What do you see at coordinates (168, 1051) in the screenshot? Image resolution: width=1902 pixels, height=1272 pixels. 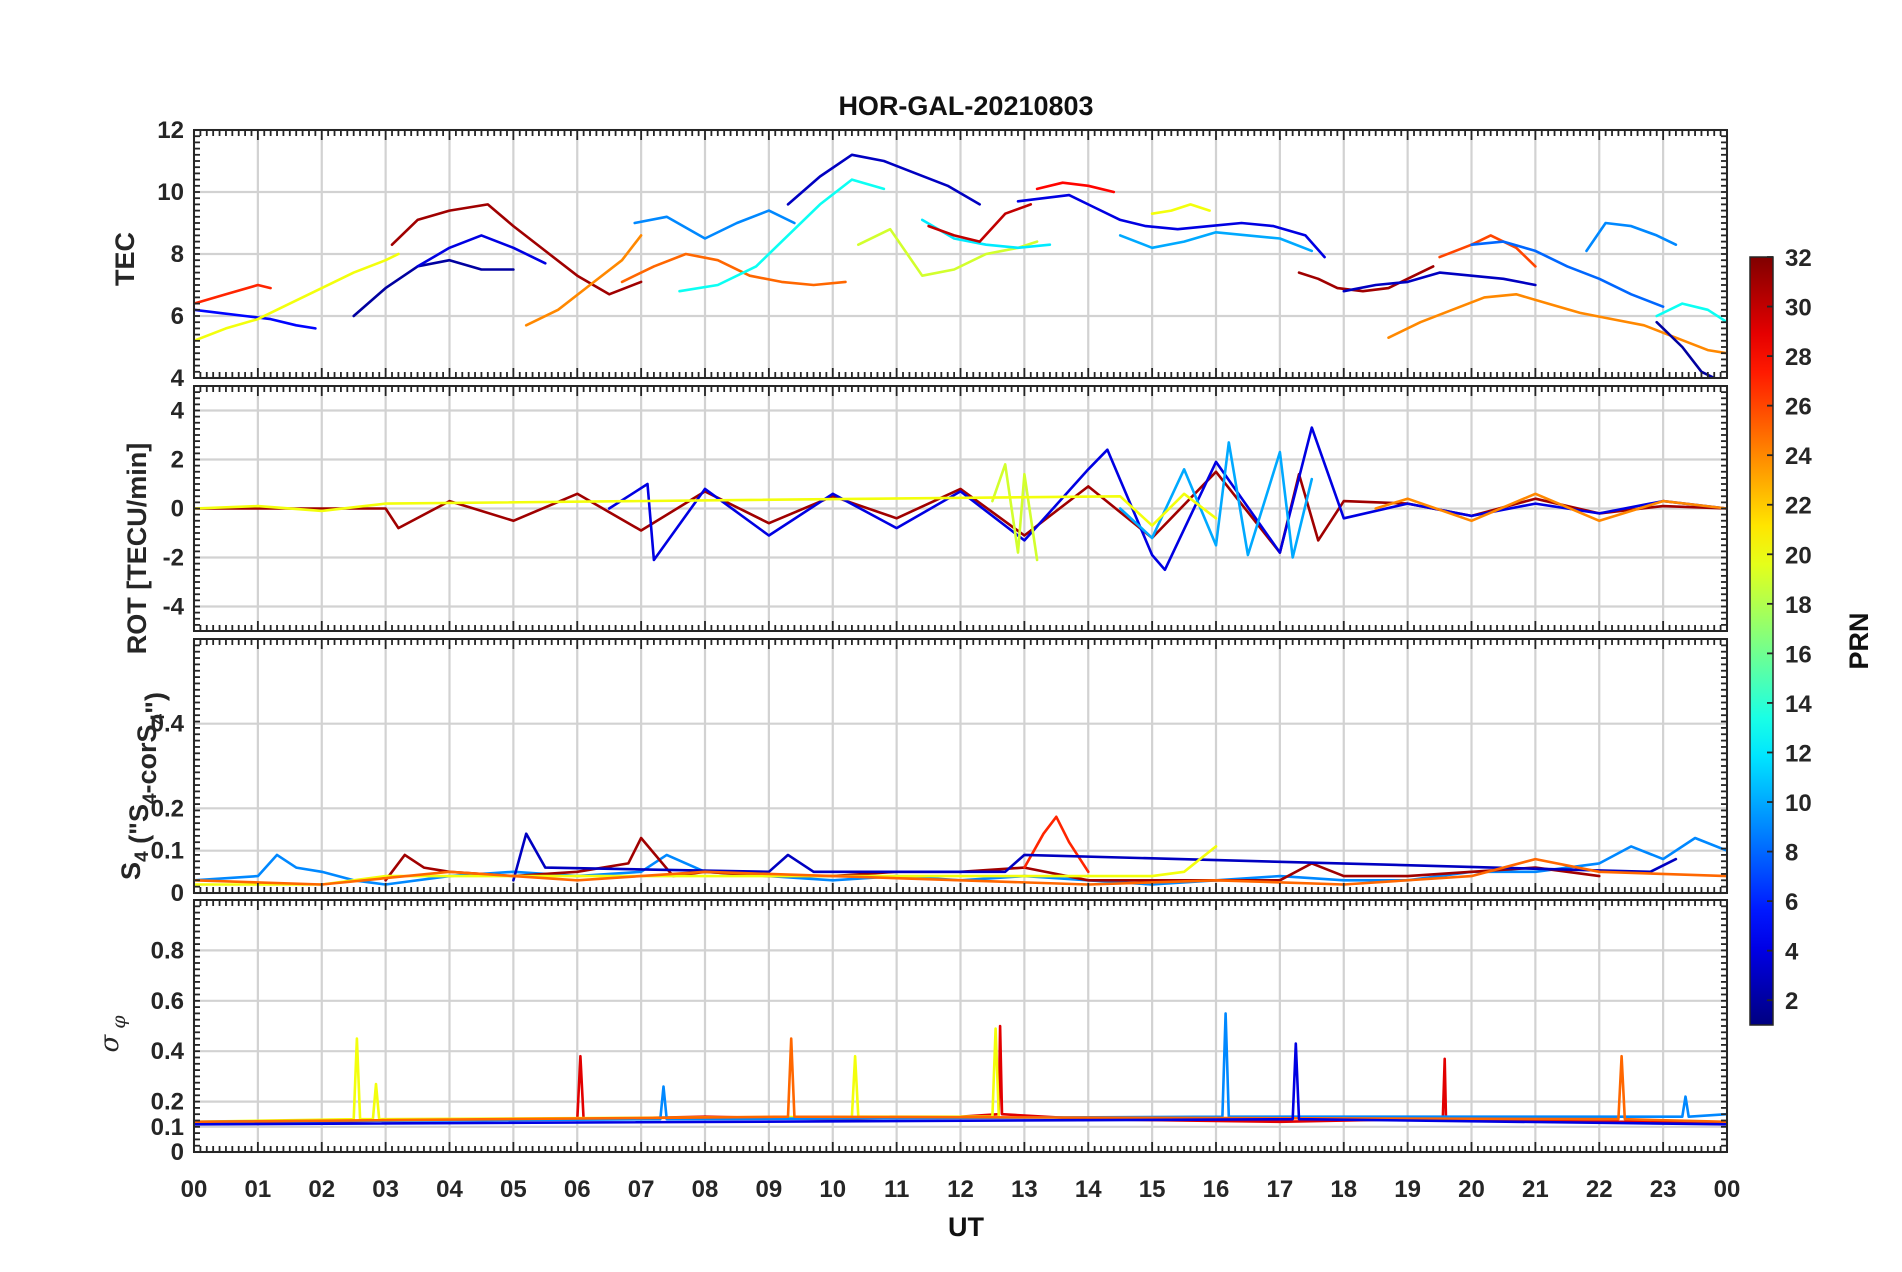 I see `y-tick-label: 0.4` at bounding box center [168, 1051].